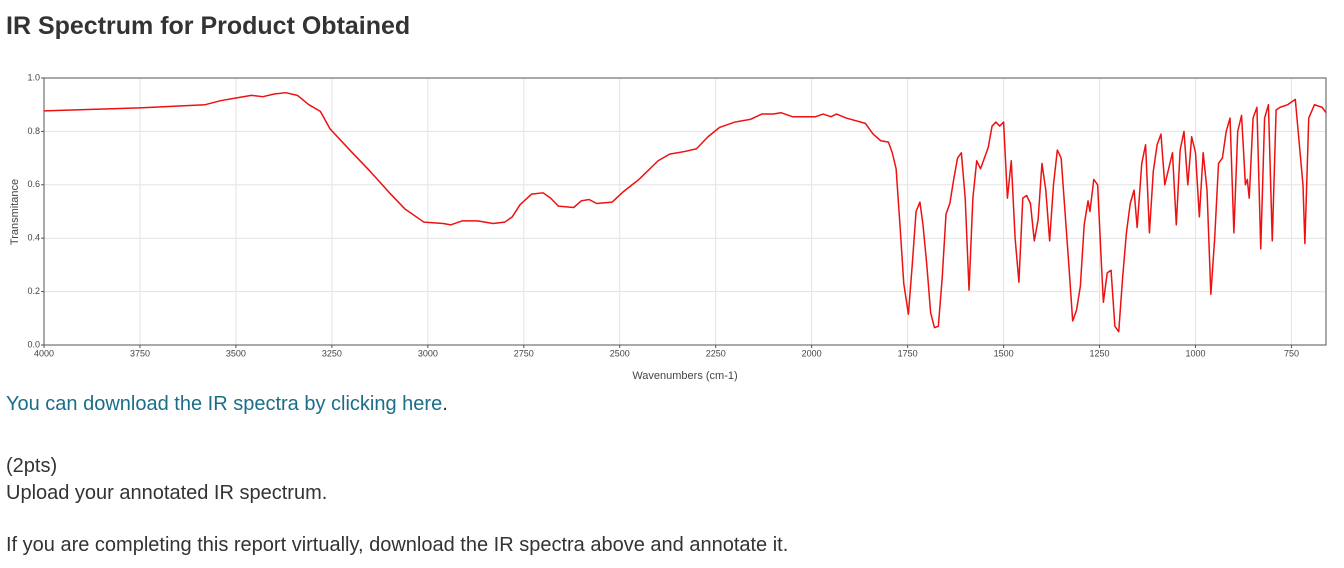 This screenshot has height=568, width=1344. Describe the element at coordinates (33, 184) in the screenshot. I see `y-tick-label: 0.6` at that location.